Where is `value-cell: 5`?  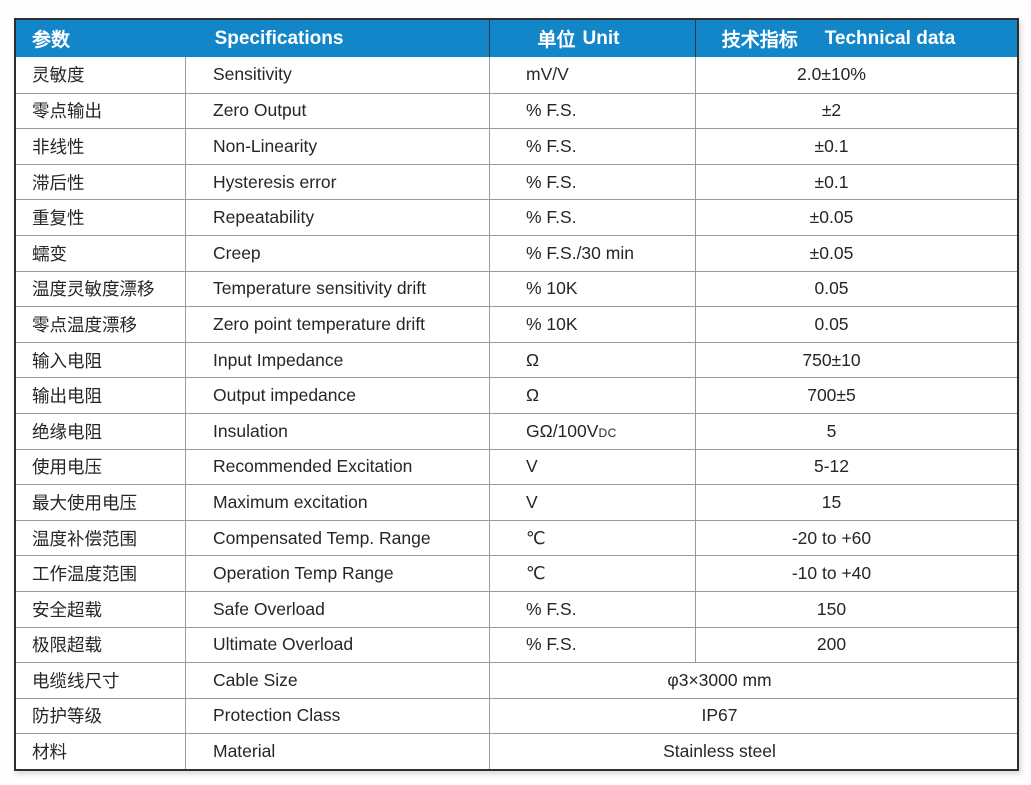
value-cell: 5 is located at coordinates (856, 431).